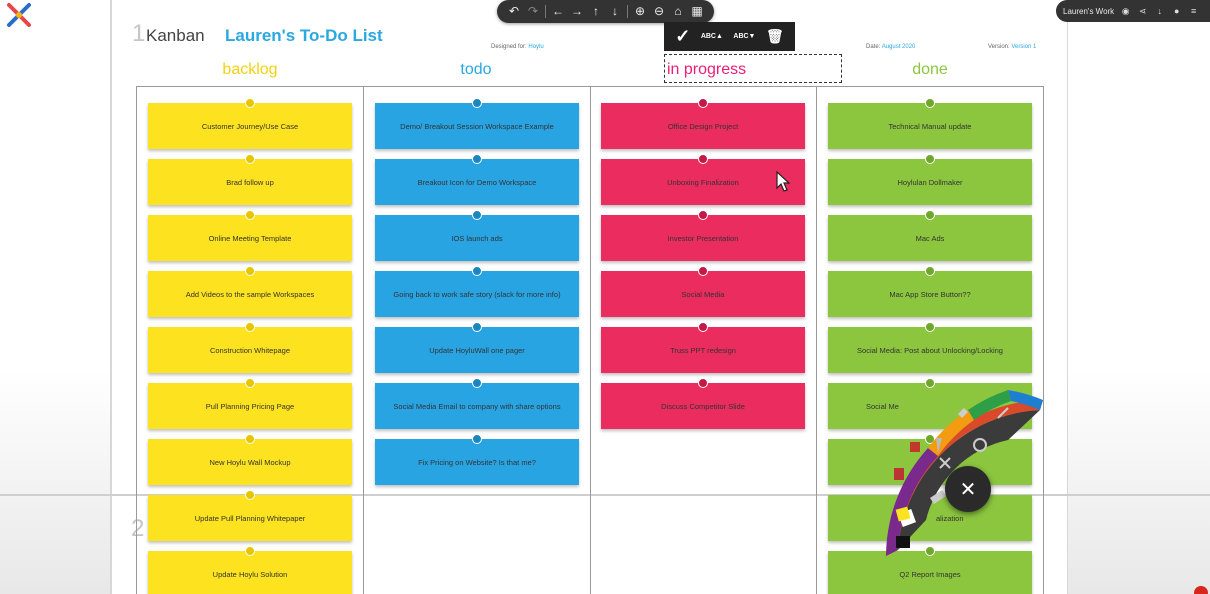 The height and width of the screenshot is (594, 1210). Describe the element at coordinates (774, 36) in the screenshot. I see `trash-icon: 🗑` at that location.